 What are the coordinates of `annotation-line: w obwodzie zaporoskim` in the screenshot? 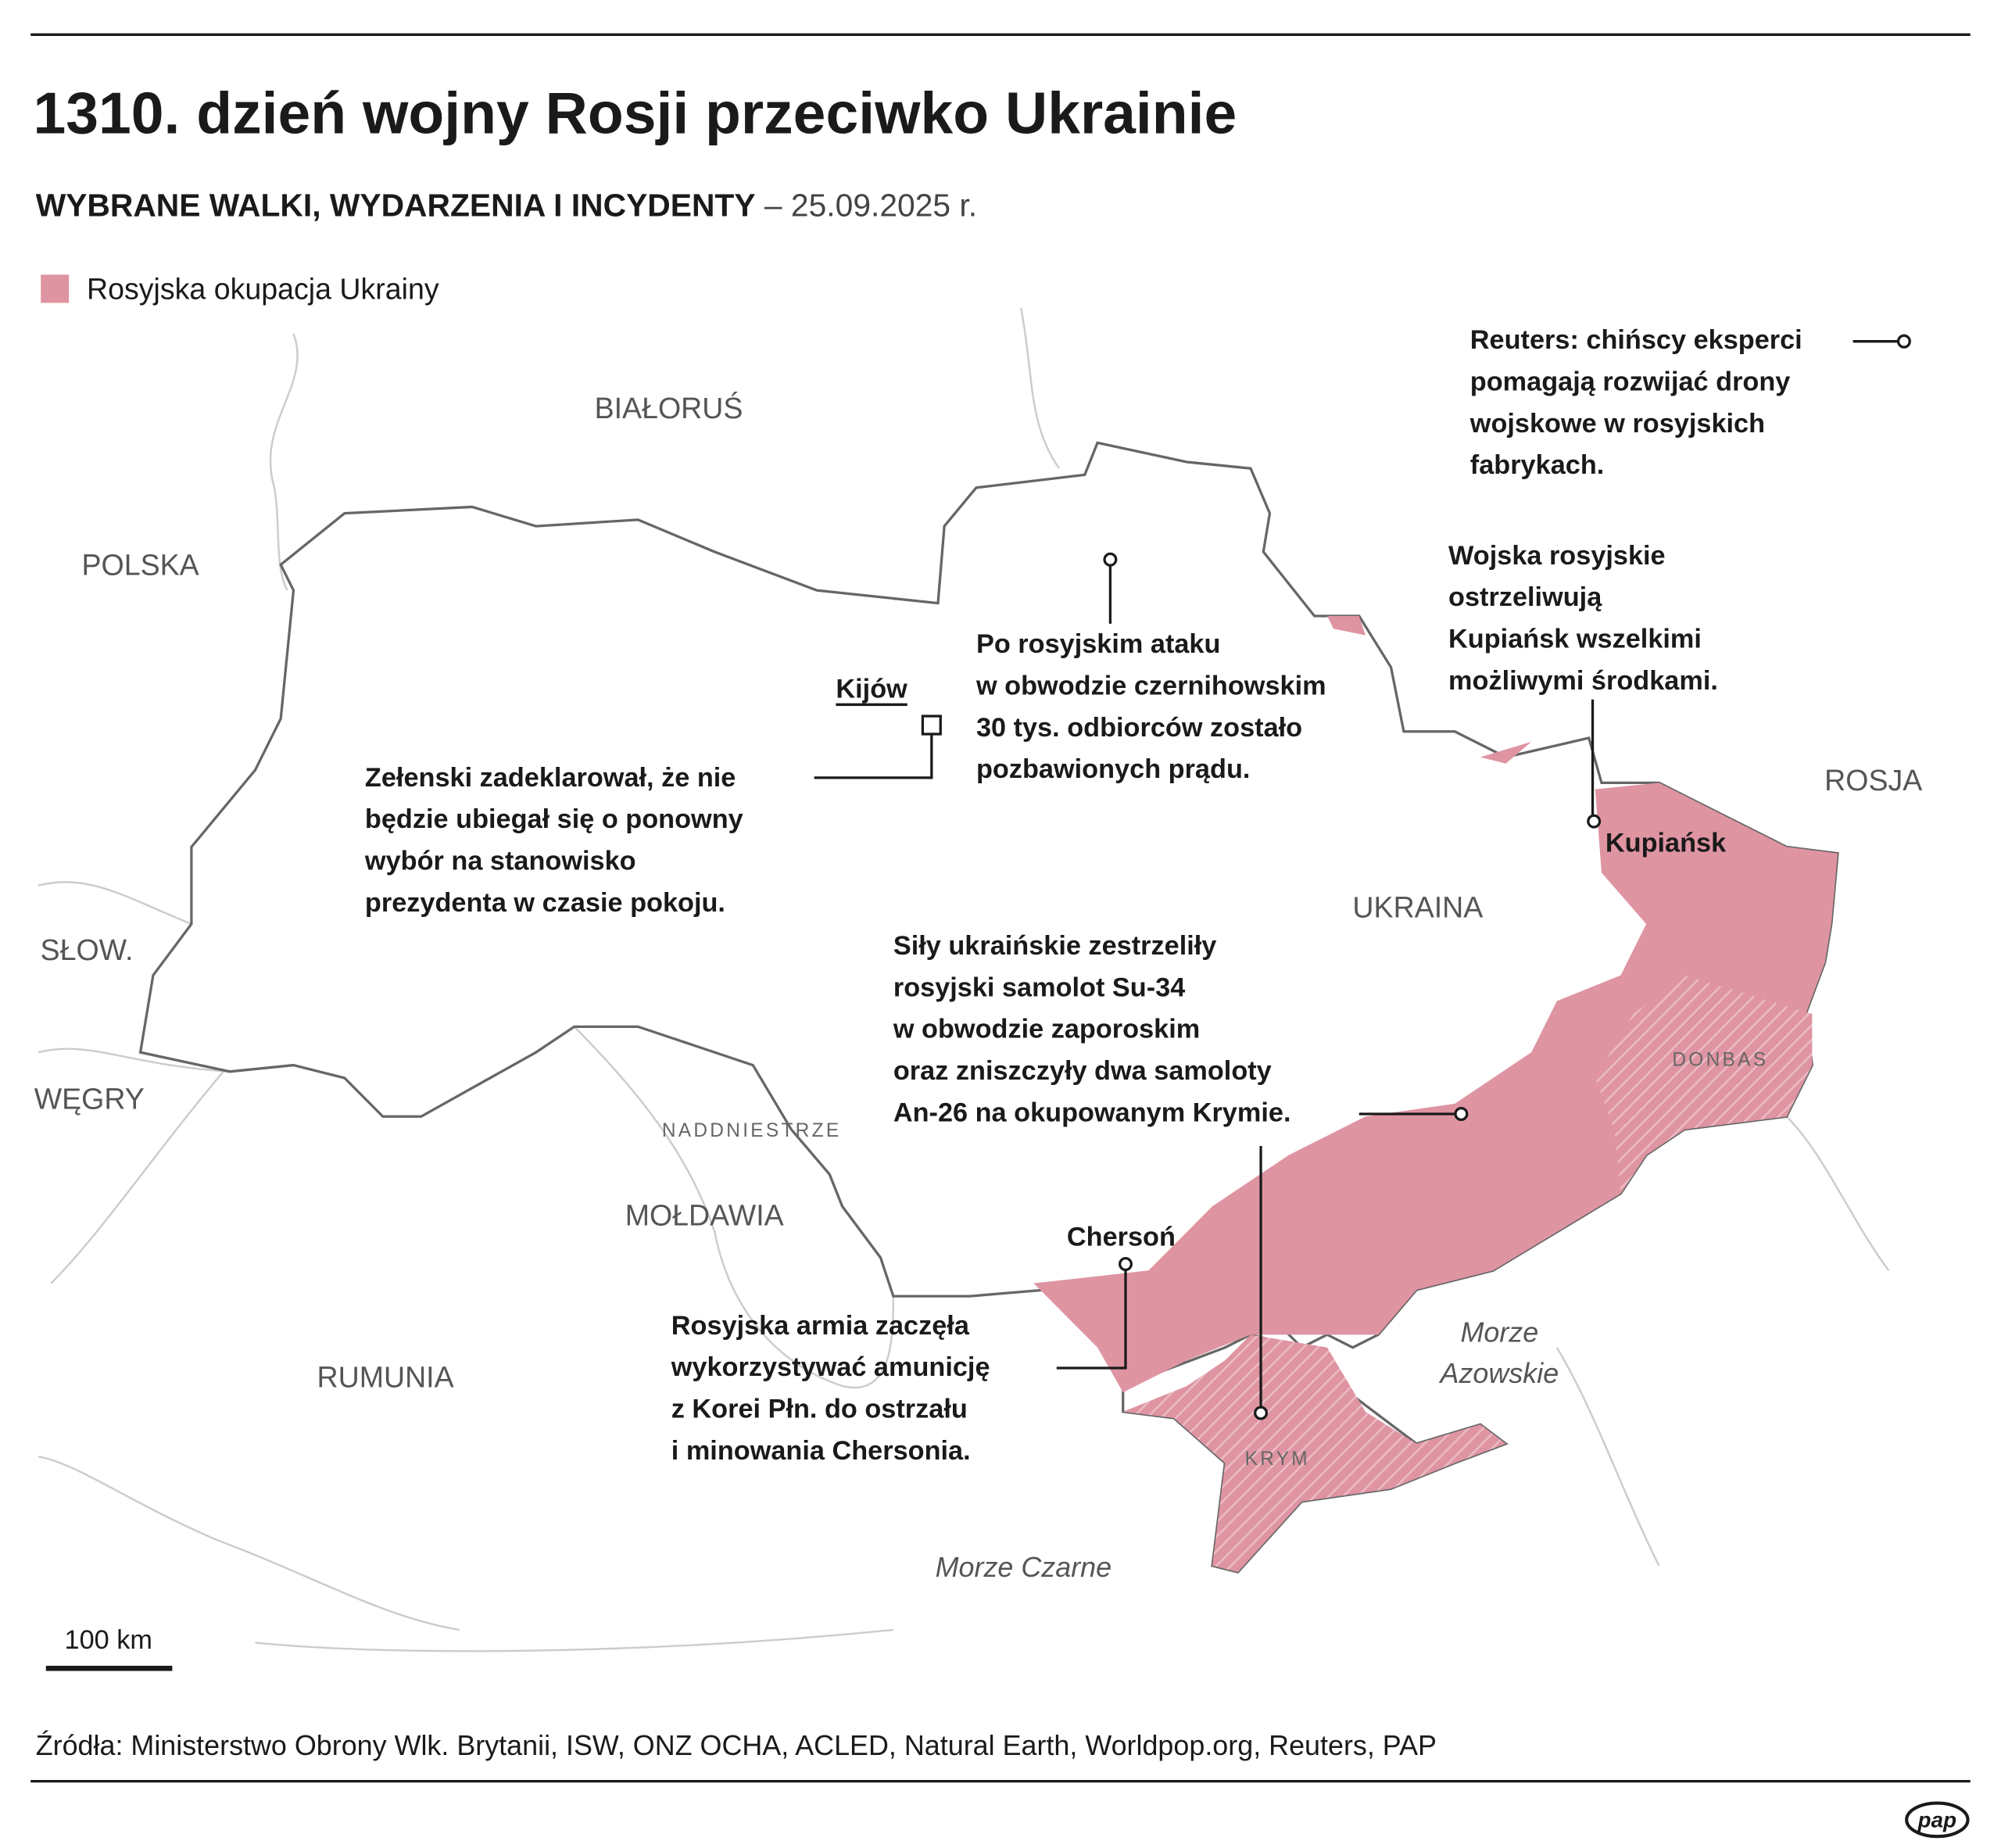 It's located at (1046, 1029).